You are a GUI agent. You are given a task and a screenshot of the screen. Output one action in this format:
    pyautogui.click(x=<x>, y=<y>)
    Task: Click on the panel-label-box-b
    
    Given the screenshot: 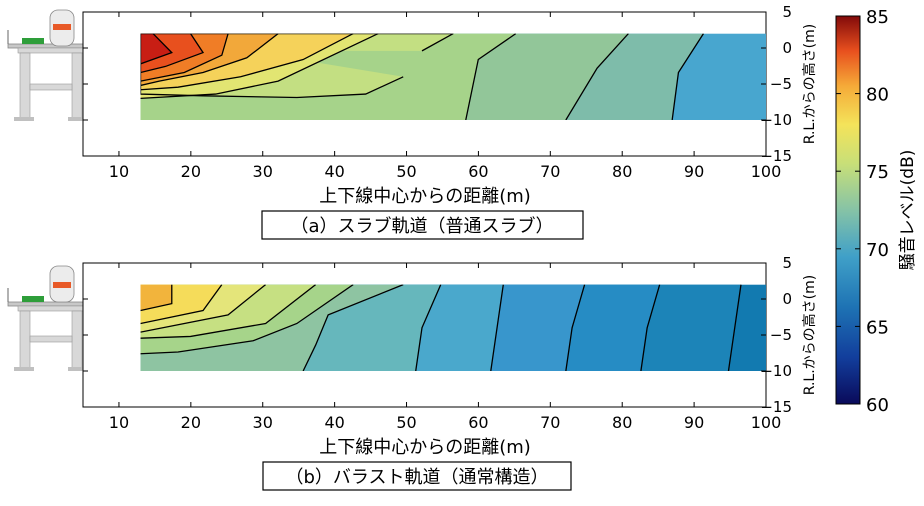 What is the action you would take?
    pyautogui.click(x=417, y=476)
    